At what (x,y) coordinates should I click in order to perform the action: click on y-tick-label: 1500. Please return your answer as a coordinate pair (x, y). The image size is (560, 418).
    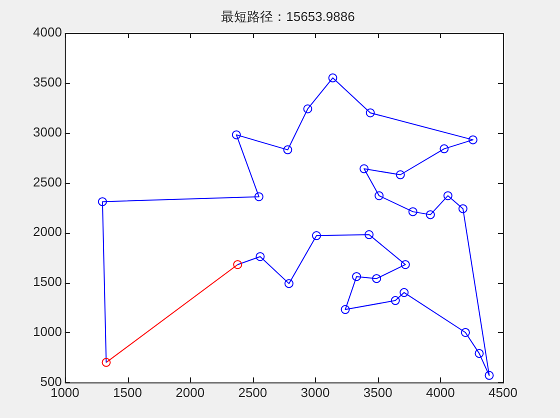
    Looking at the image, I should click on (47, 282).